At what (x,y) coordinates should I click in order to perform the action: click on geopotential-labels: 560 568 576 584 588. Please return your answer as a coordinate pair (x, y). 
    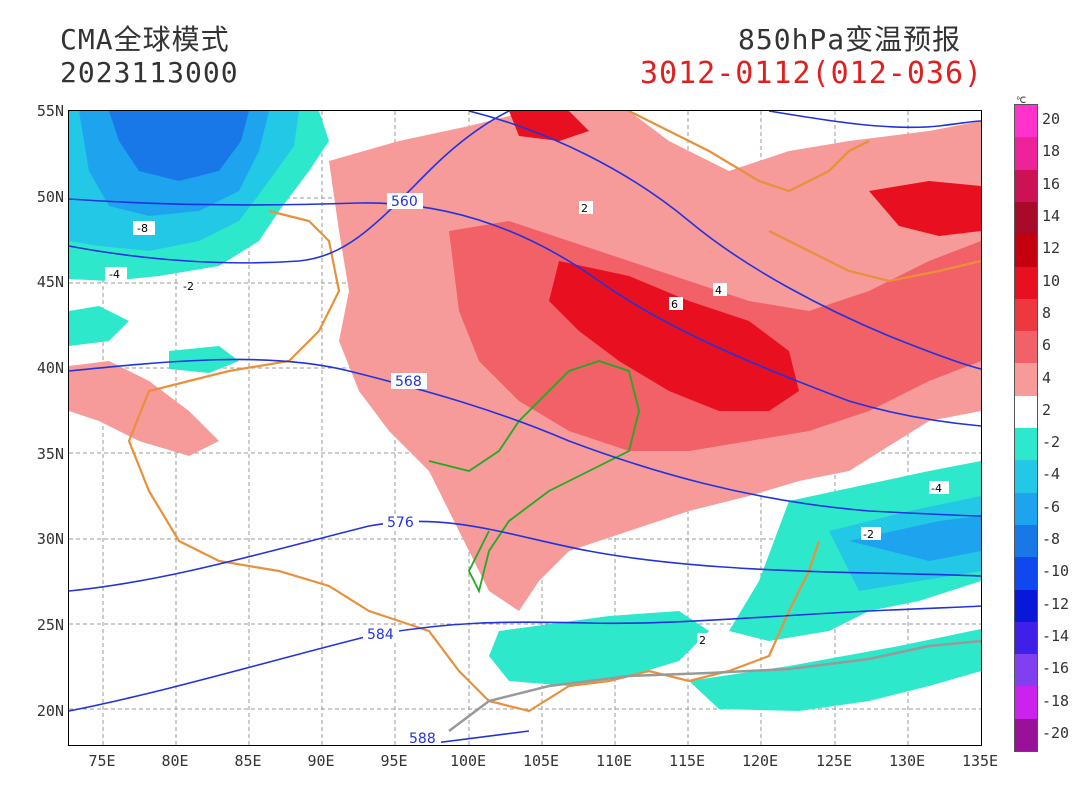
    Looking at the image, I should click on (402, 469).